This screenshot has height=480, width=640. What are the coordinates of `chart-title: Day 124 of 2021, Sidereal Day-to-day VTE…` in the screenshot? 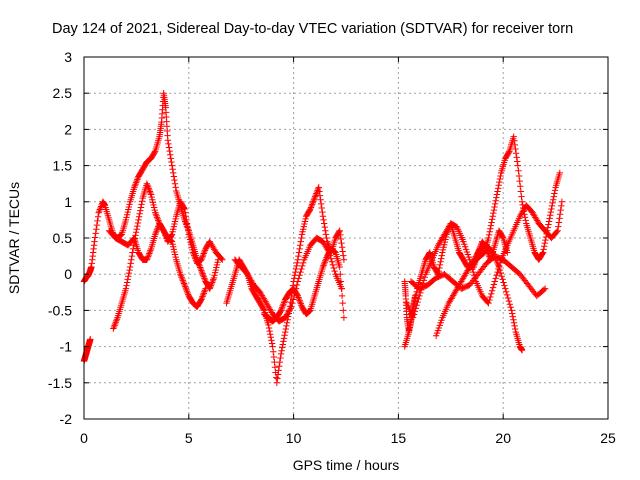 It's located at (312, 29).